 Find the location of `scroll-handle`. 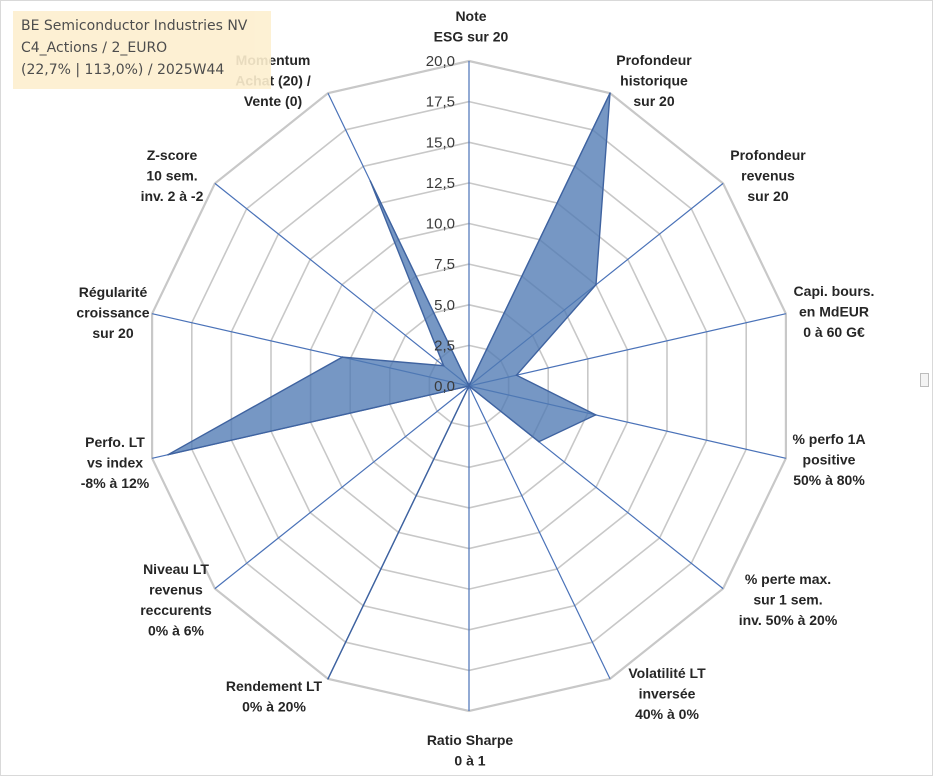

scroll-handle is located at coordinates (924, 380).